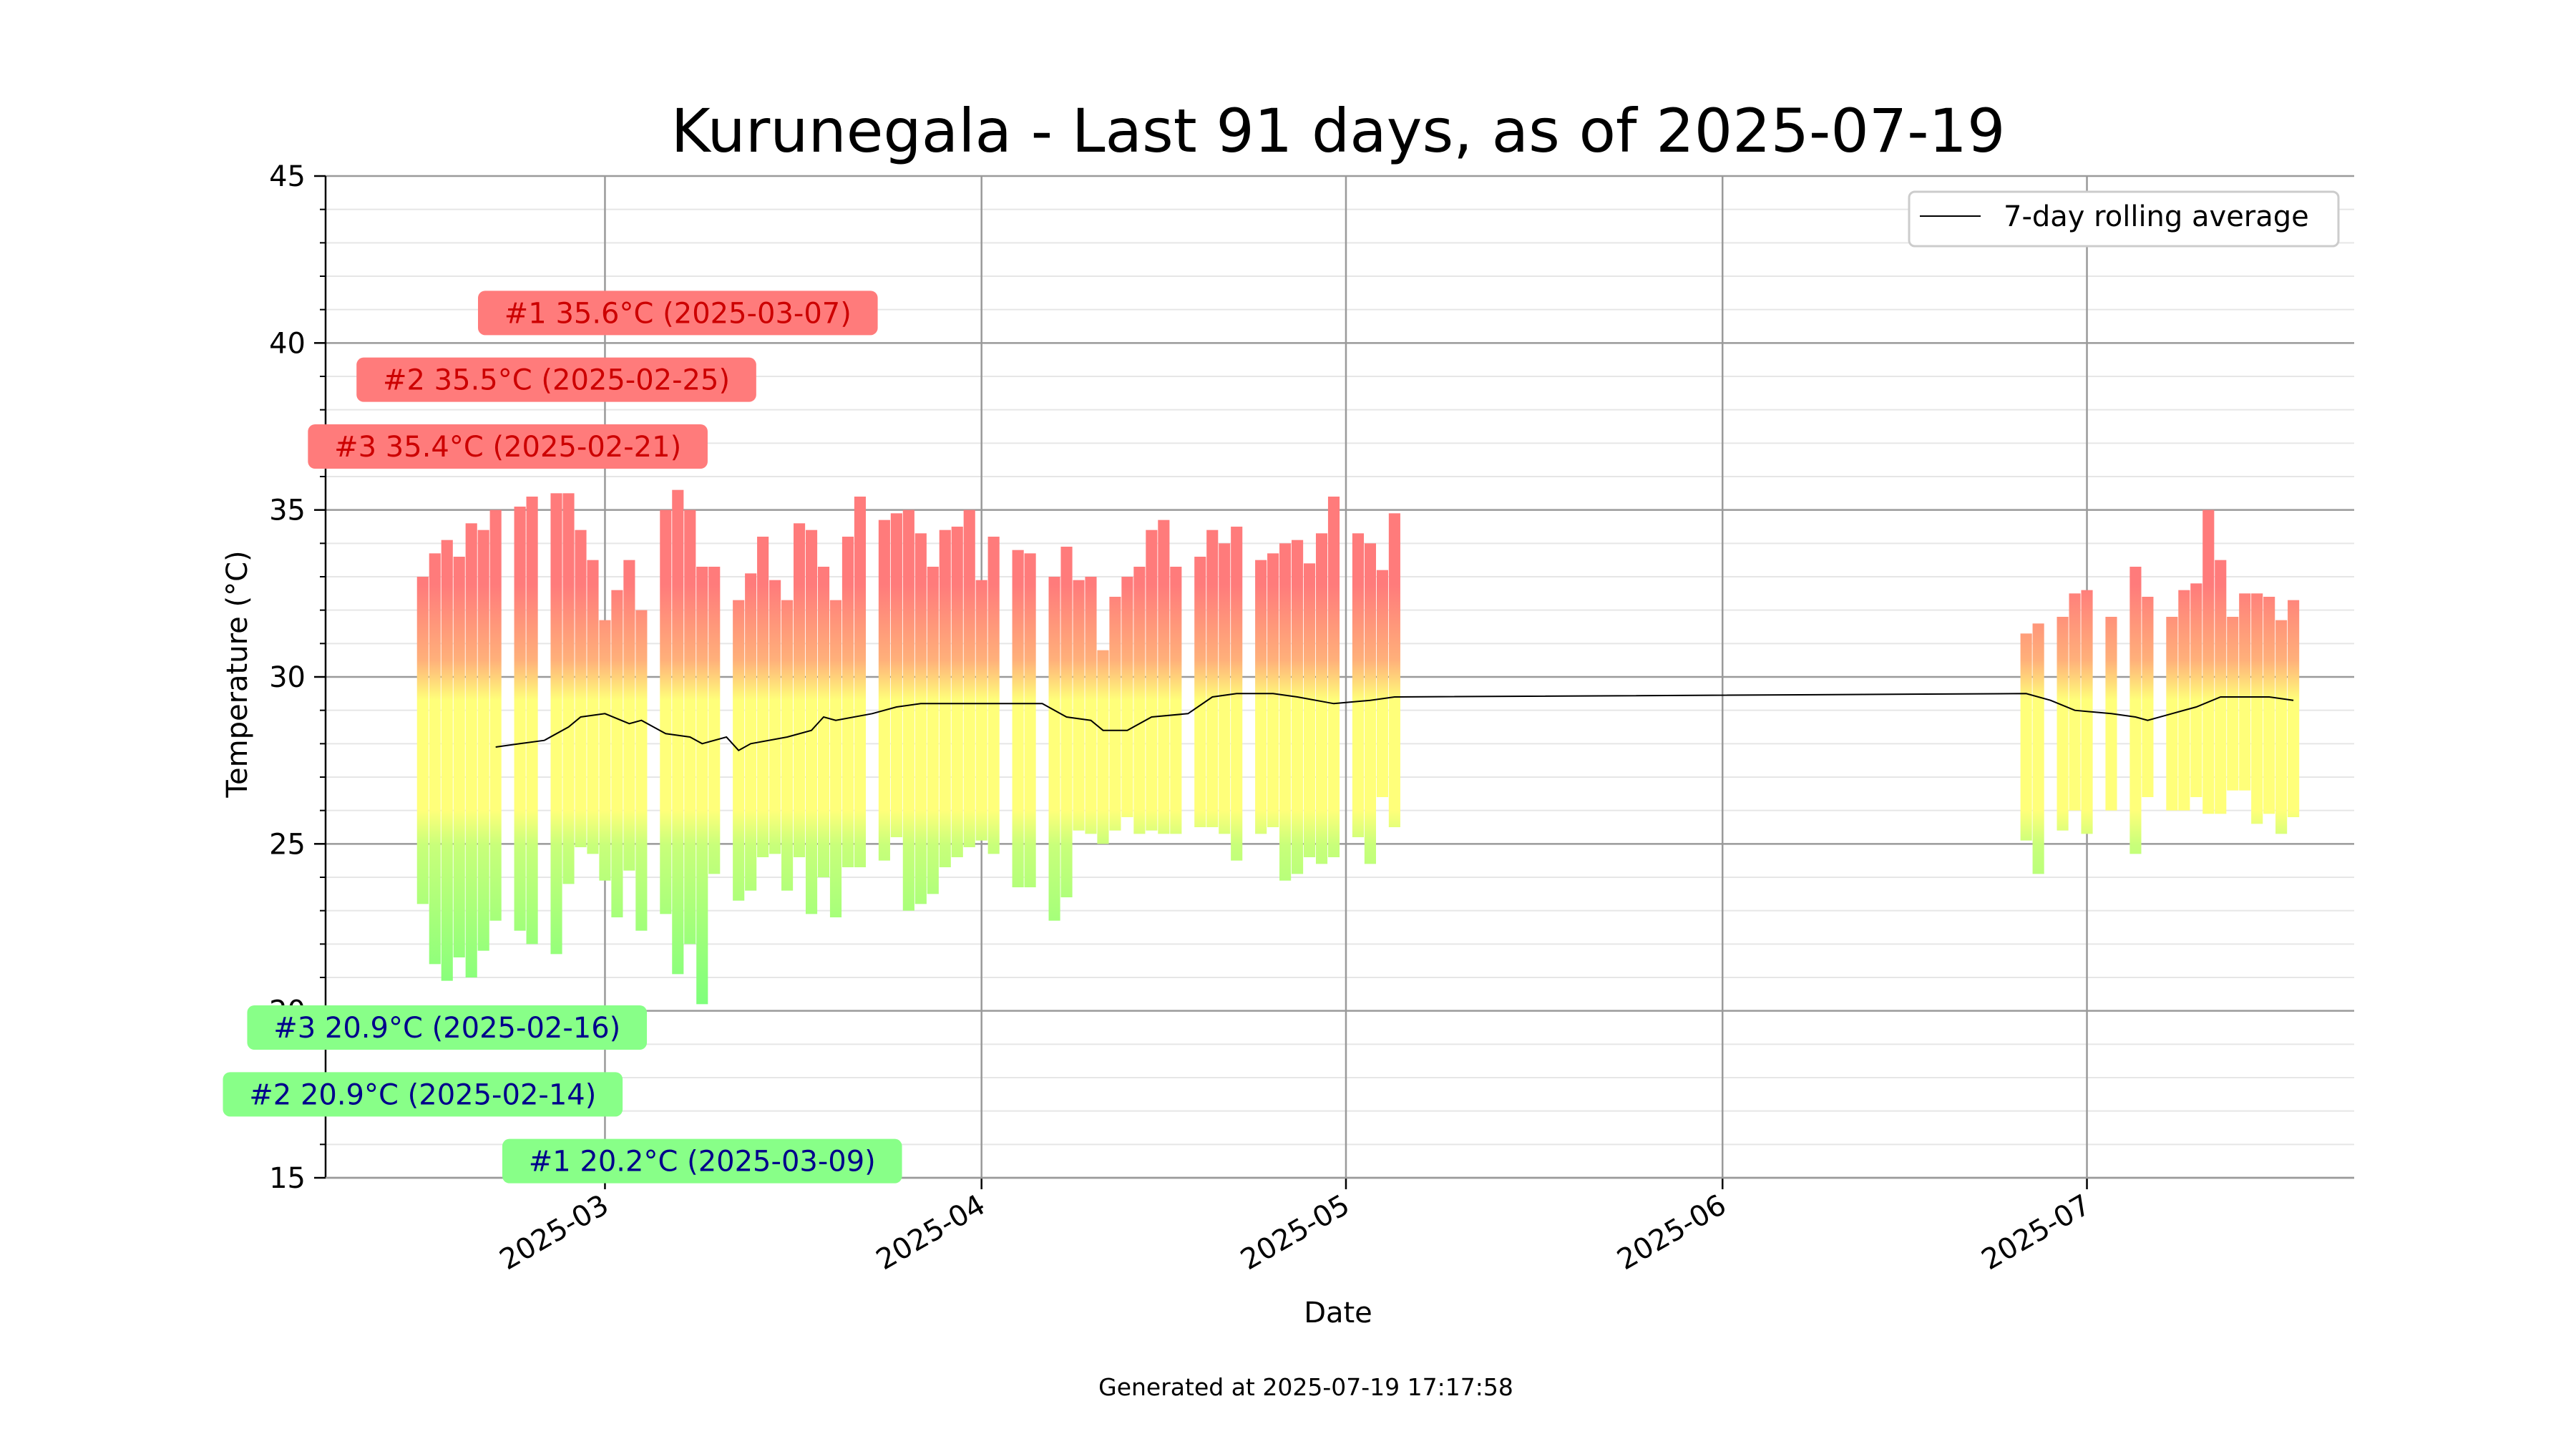  What do you see at coordinates (287, 176) in the screenshot?
I see `y-tick-label: 45` at bounding box center [287, 176].